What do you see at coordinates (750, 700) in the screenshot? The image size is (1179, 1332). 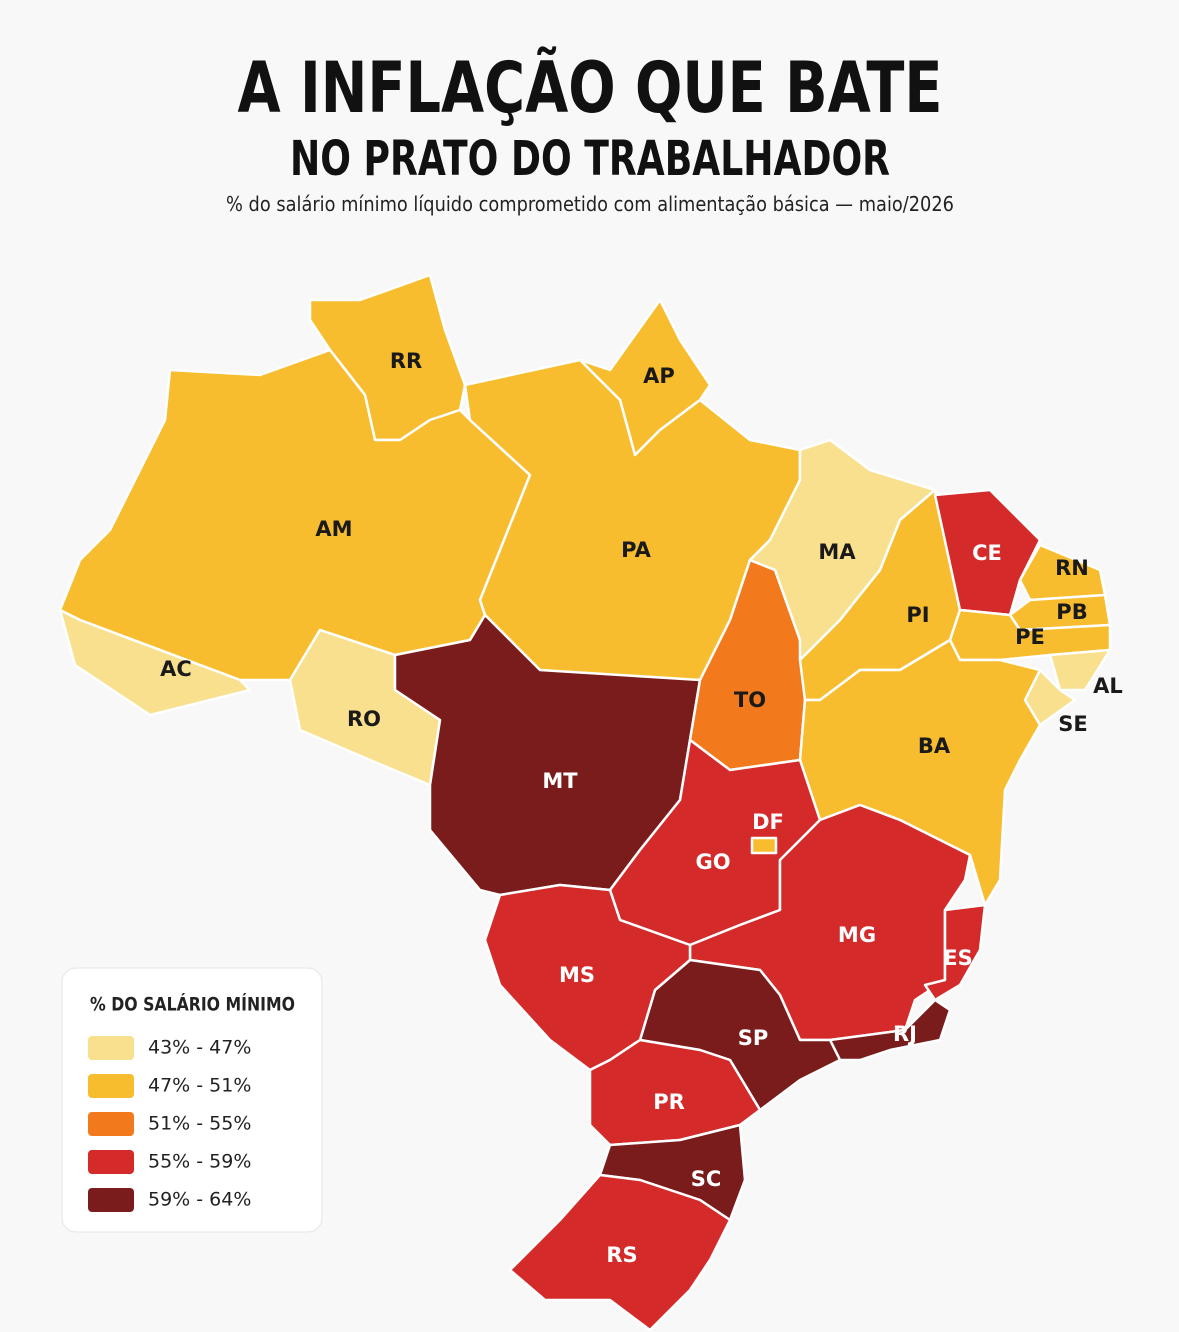 I see `state-label: TO` at bounding box center [750, 700].